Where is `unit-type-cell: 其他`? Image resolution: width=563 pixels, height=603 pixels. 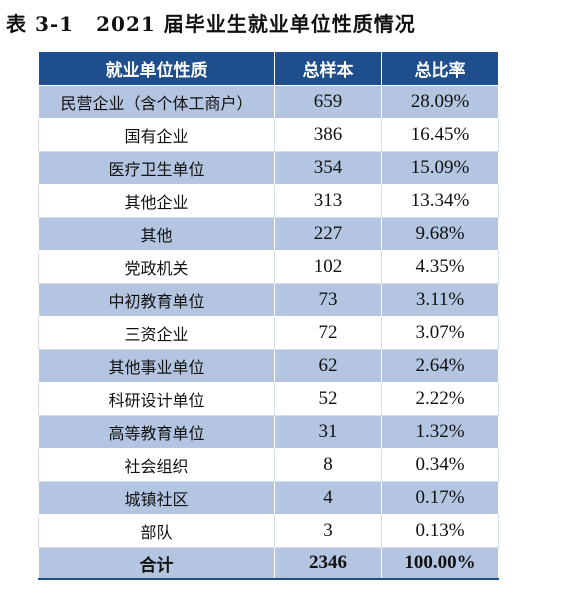
unit-type-cell: 其他 is located at coordinates (156, 234).